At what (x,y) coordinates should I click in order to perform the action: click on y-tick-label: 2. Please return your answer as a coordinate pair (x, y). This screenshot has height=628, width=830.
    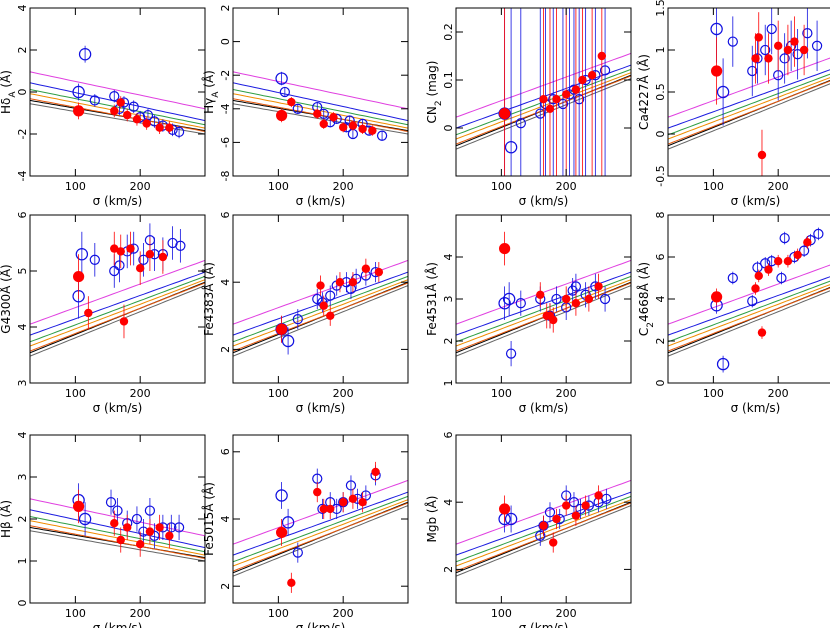
    Looking at the image, I should click on (448, 569).